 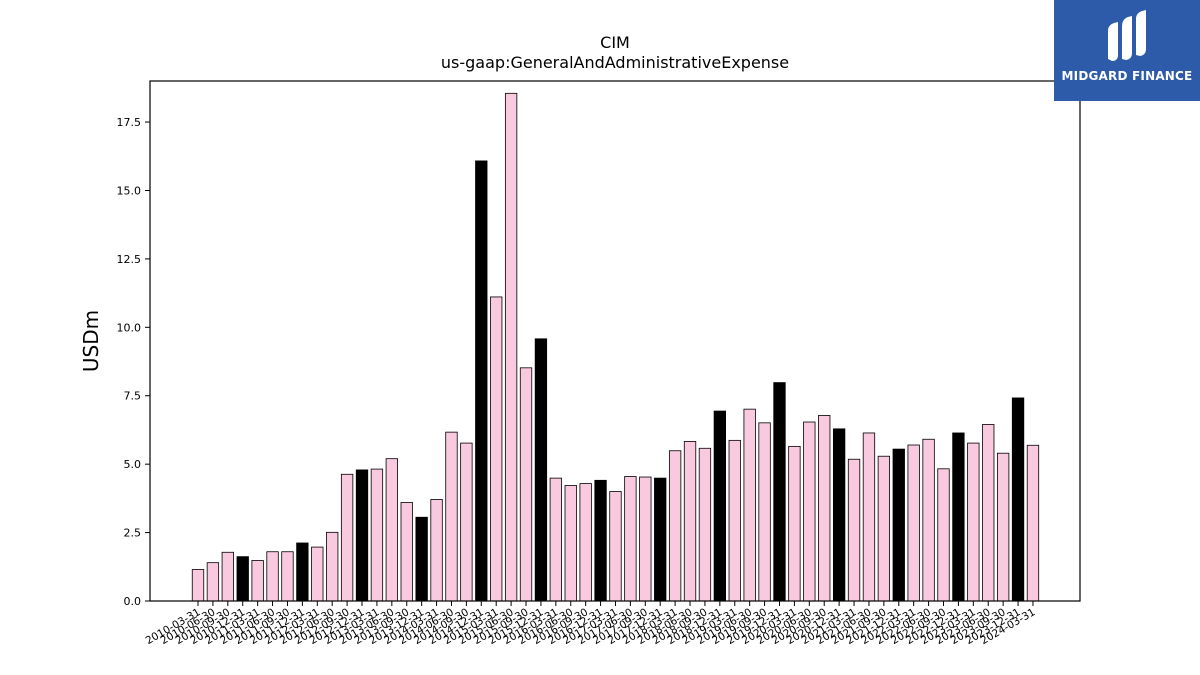 I want to click on y-axis: 0.0 2.5 5.0 7.5 10.0 12.5 15.0 17.5, so click(x=133, y=362).